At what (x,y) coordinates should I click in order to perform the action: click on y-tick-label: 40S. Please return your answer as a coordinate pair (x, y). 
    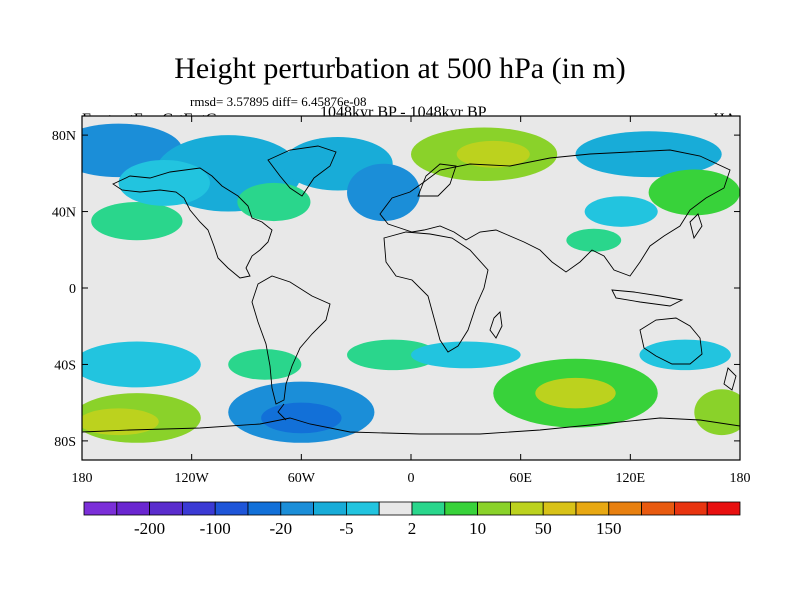
    Looking at the image, I should click on (65, 365).